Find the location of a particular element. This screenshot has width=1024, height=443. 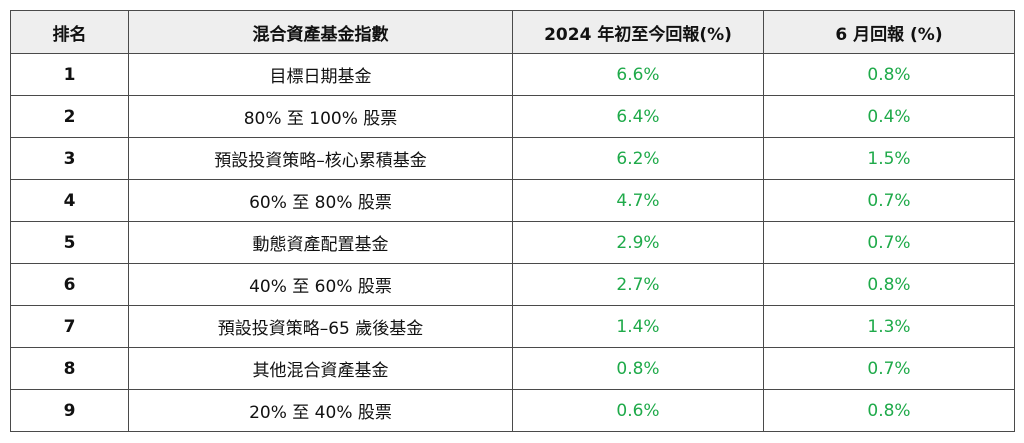

table-row: 2 80% 至 100% 股票 6.4% 0.4% is located at coordinates (512, 116).